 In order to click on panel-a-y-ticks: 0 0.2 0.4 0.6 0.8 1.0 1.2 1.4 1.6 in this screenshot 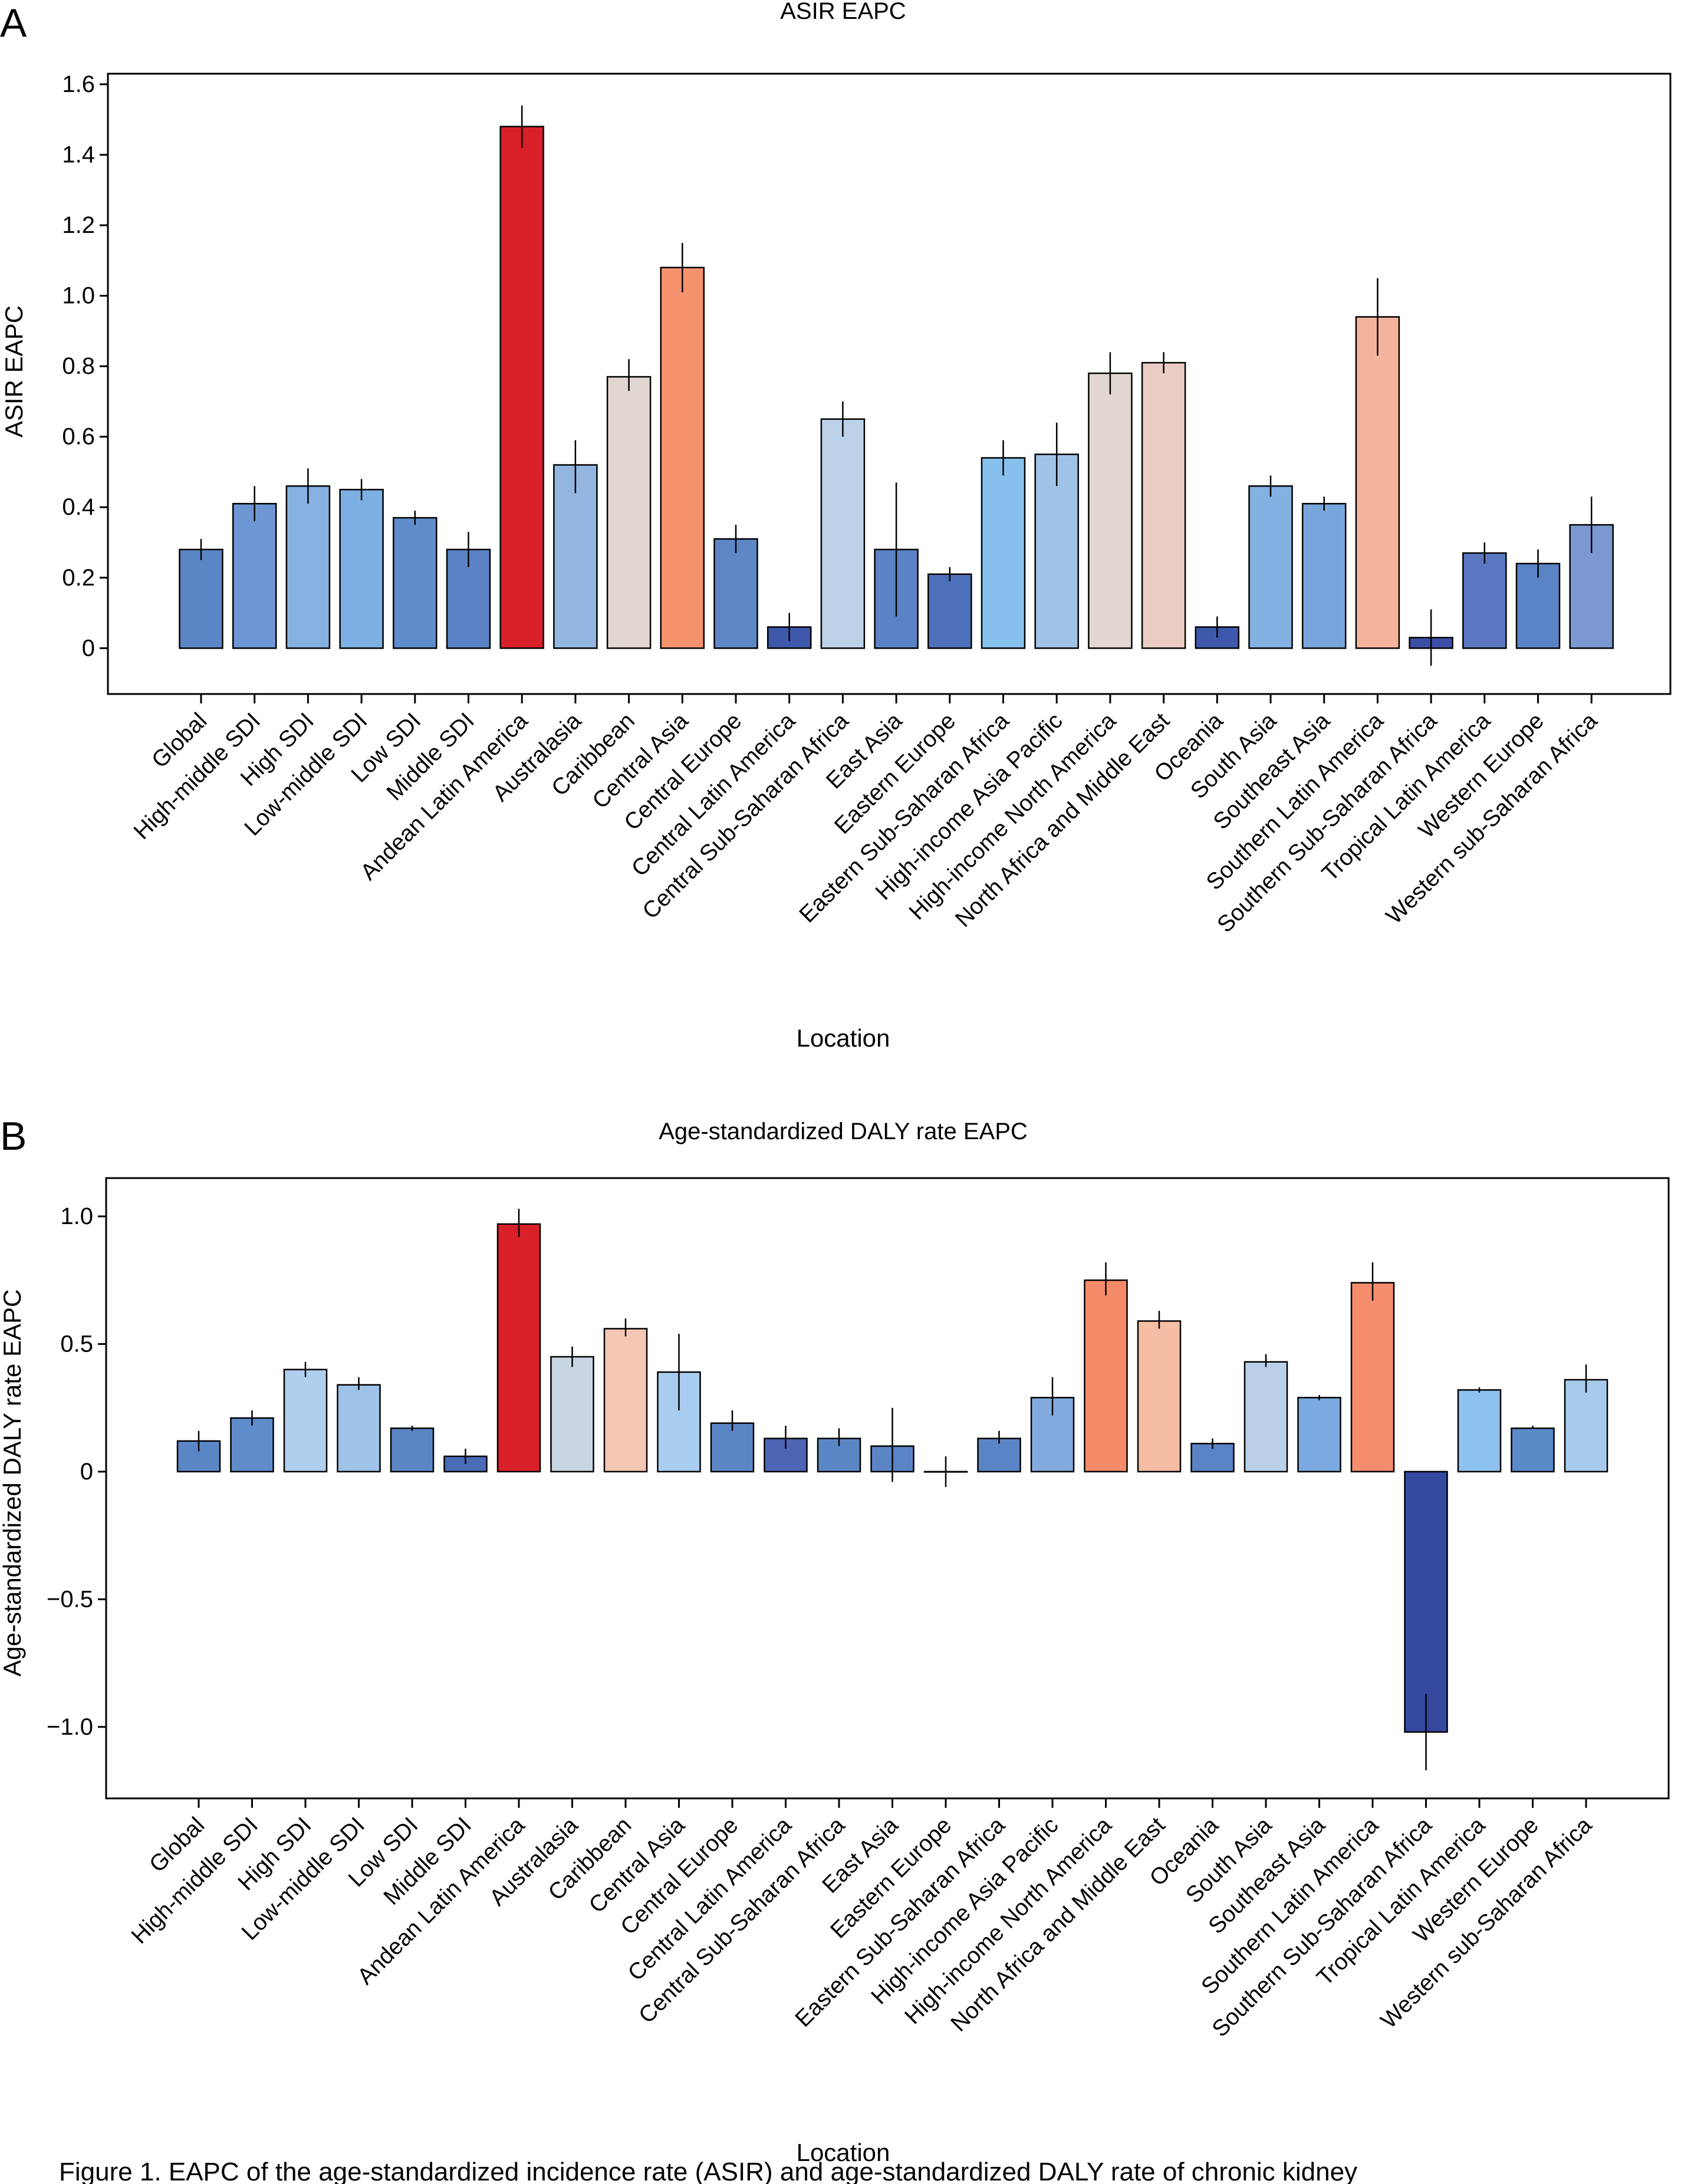, I will do `click(85, 366)`.